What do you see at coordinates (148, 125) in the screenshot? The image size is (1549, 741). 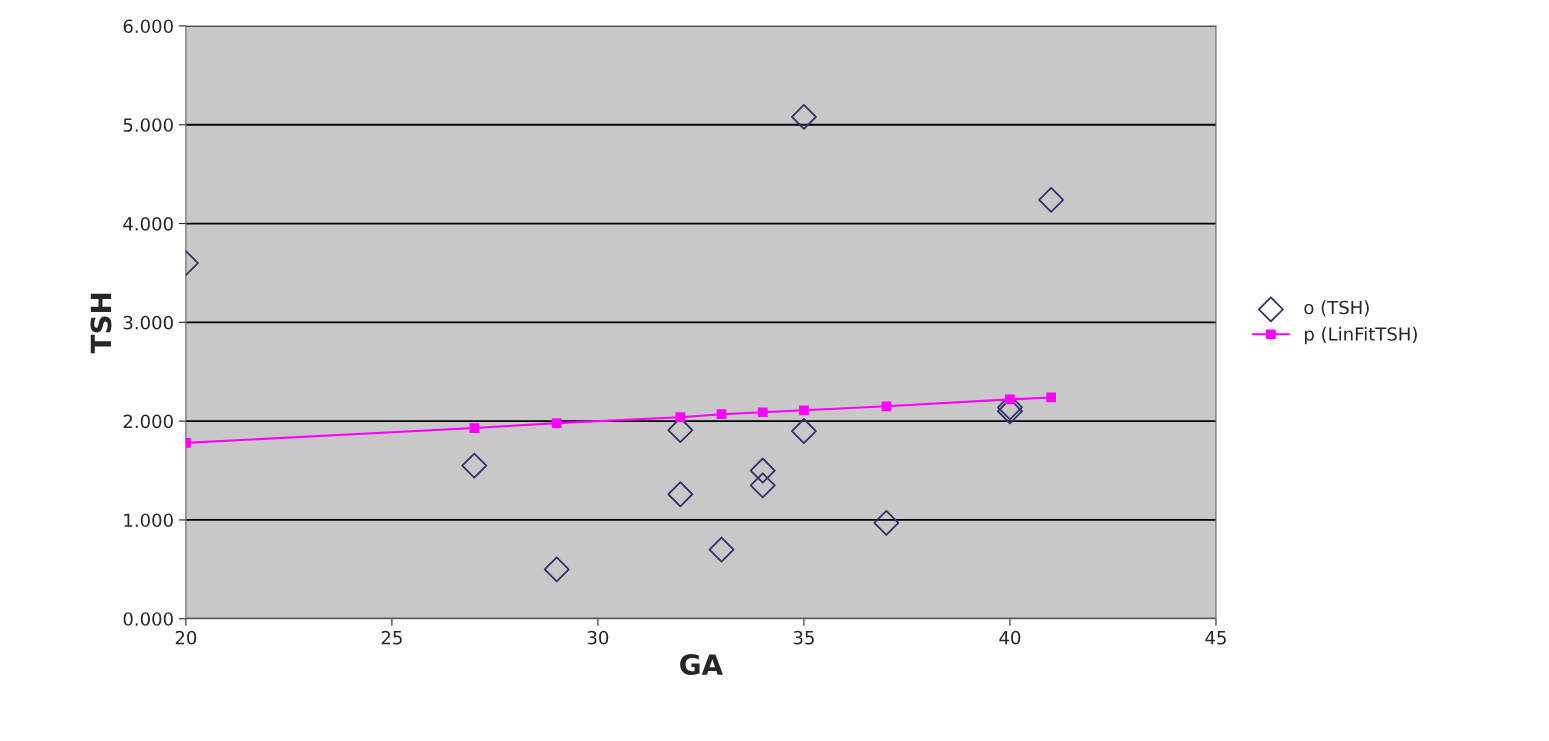 I see `y-tick-label: 5.000` at bounding box center [148, 125].